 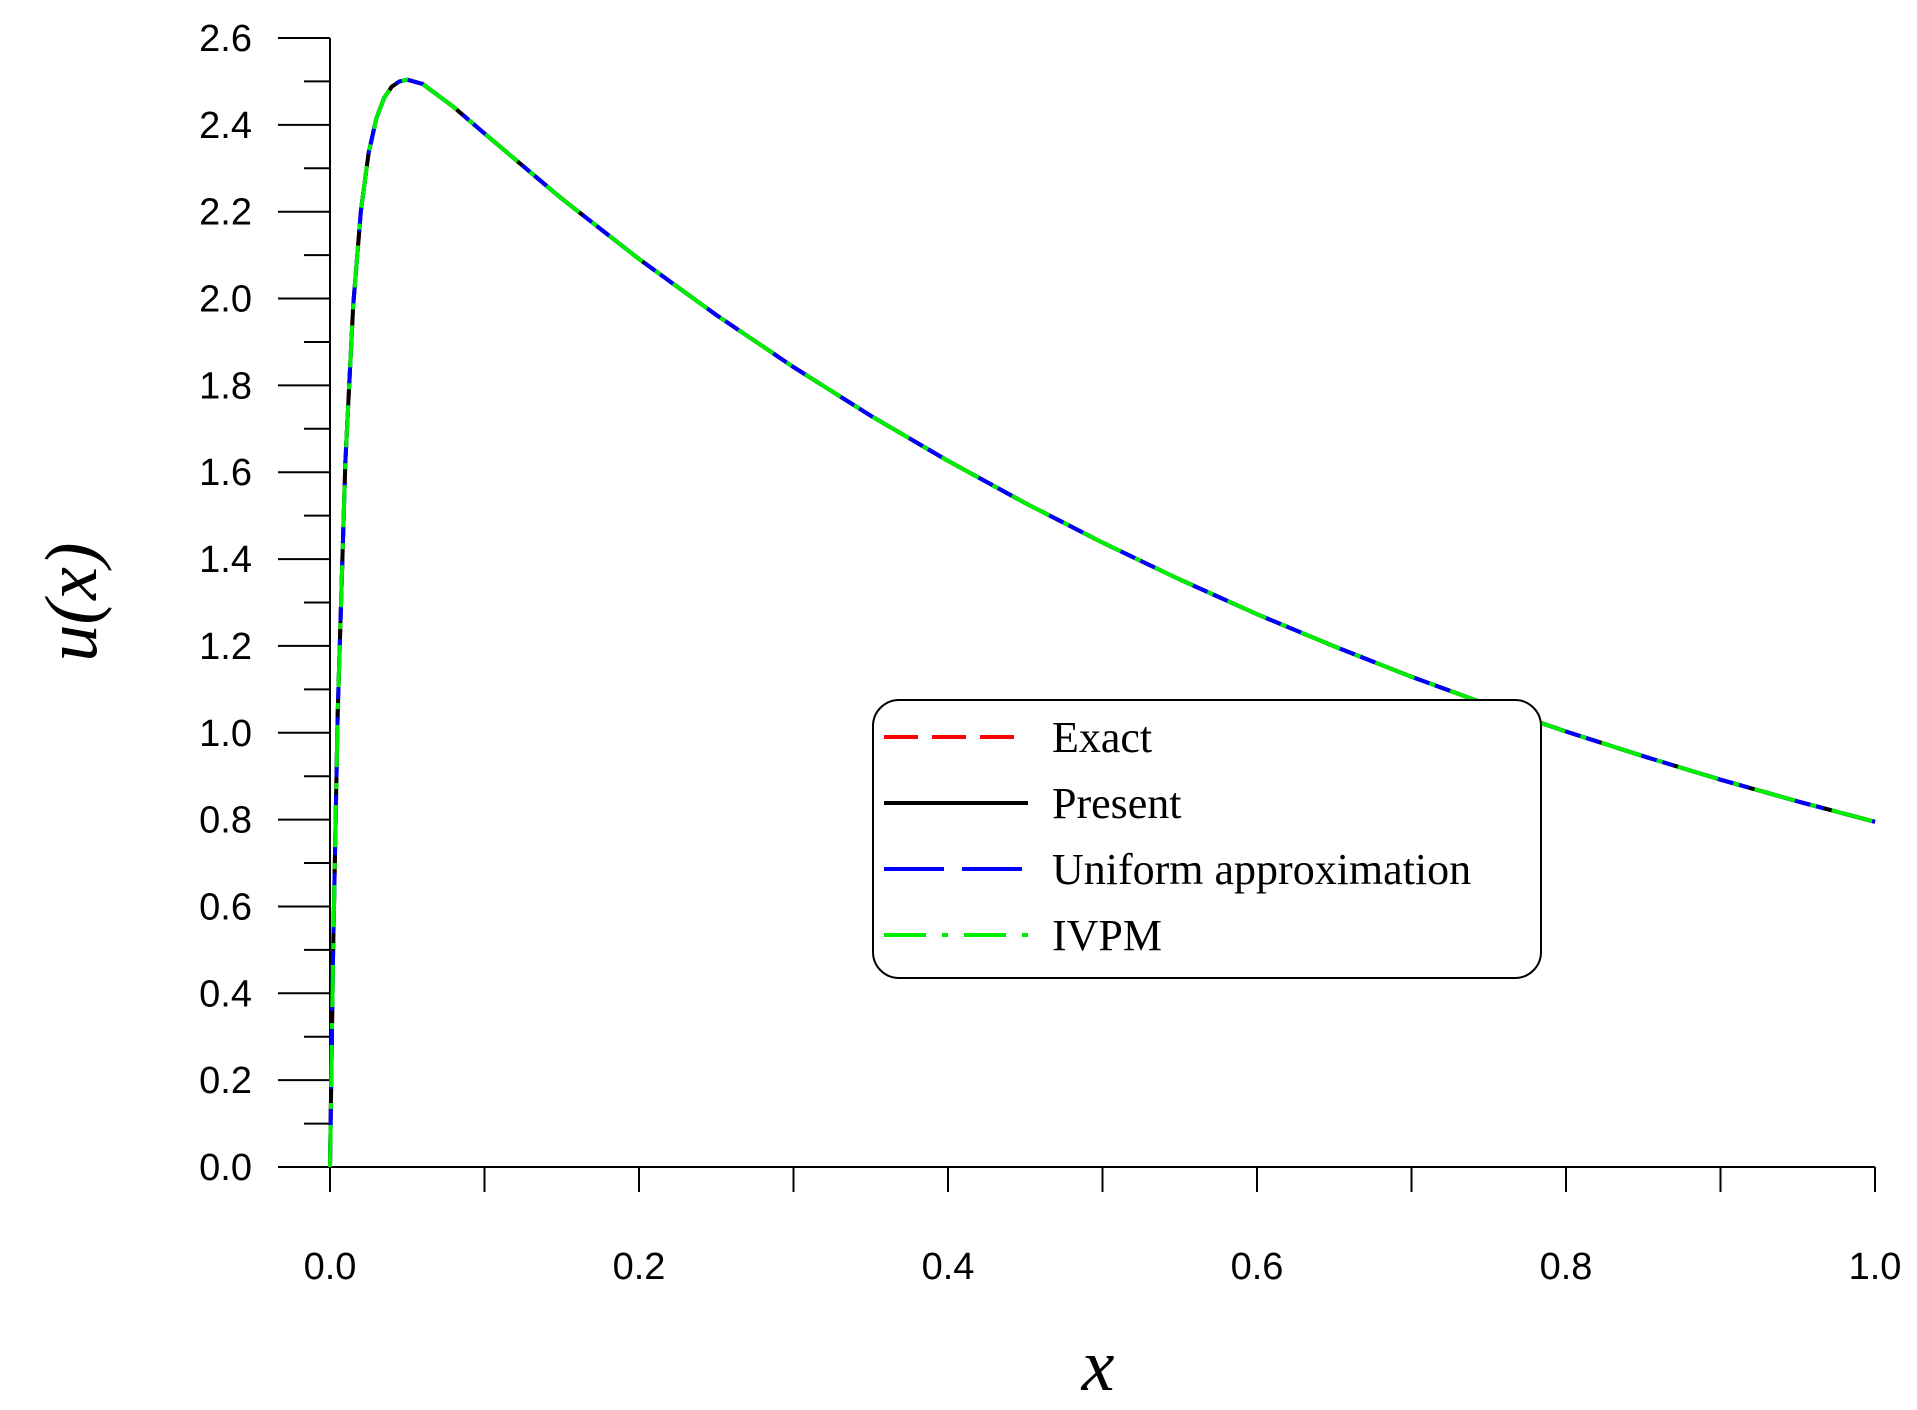 What do you see at coordinates (225, 213) in the screenshot?
I see `y-tick-label: 2.2` at bounding box center [225, 213].